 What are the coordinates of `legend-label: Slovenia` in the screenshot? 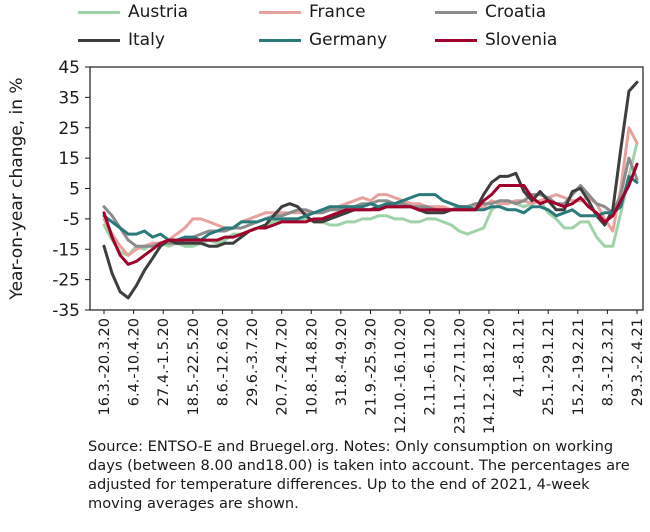 It's located at (521, 40).